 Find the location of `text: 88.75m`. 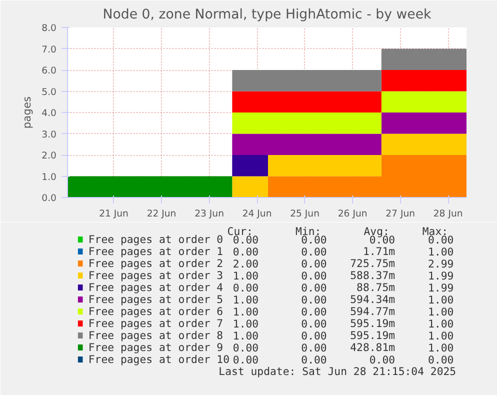

text: 88.75m is located at coordinates (376, 287).